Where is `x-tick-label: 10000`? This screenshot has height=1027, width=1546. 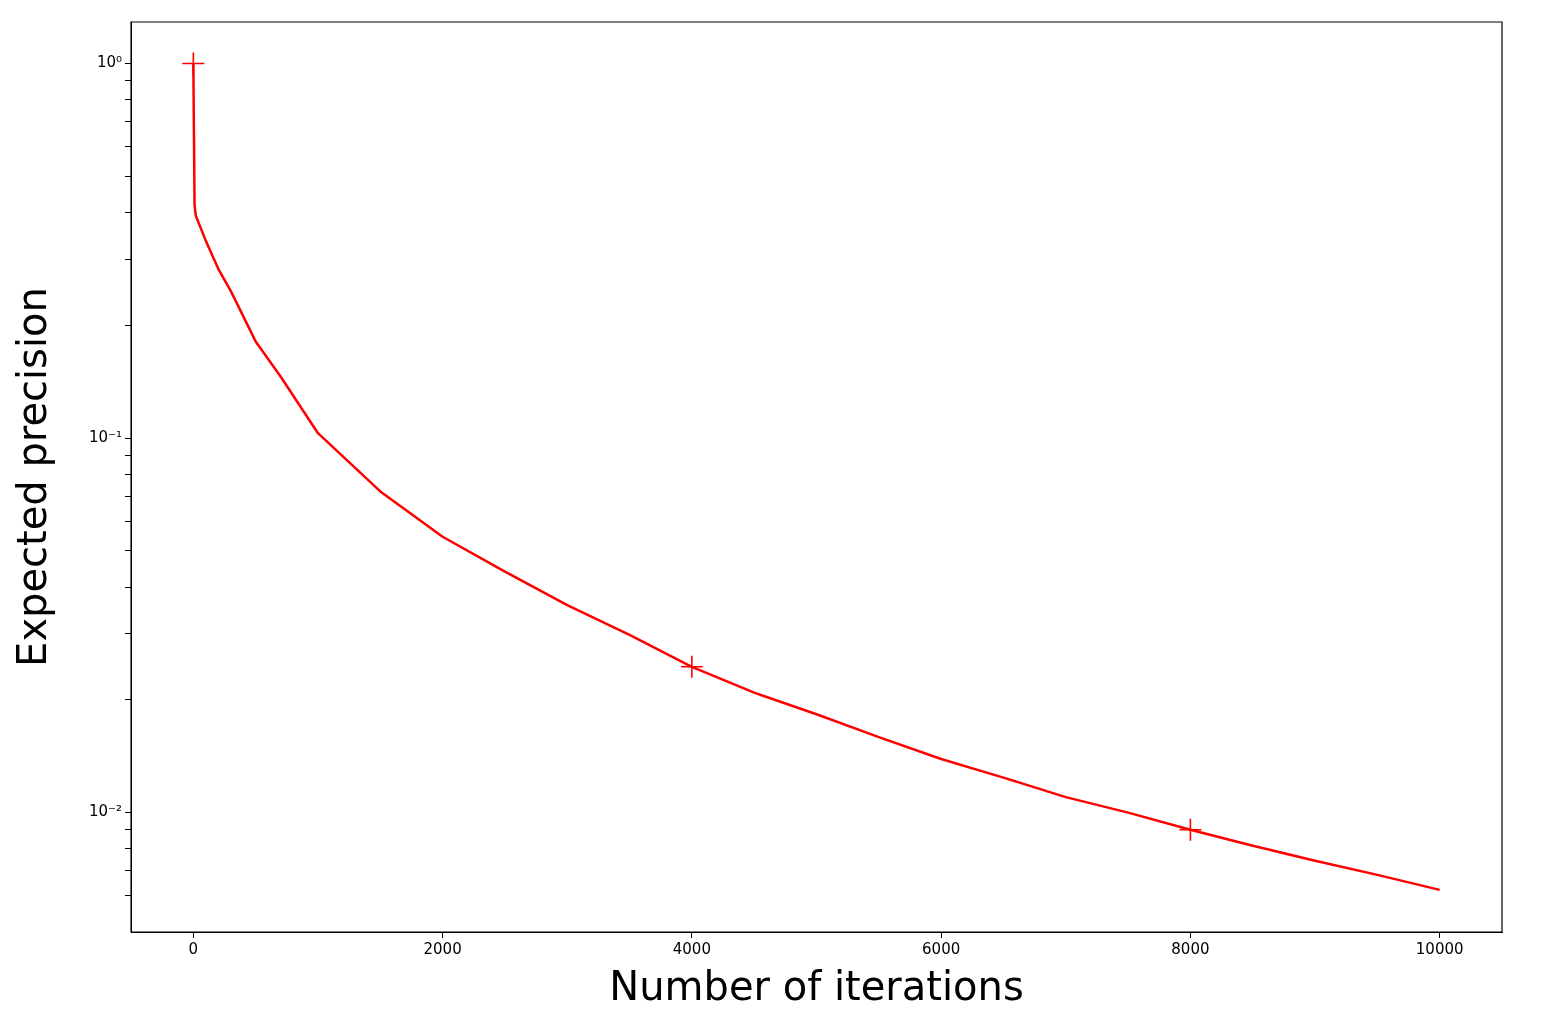 x-tick-label: 10000 is located at coordinates (1439, 948).